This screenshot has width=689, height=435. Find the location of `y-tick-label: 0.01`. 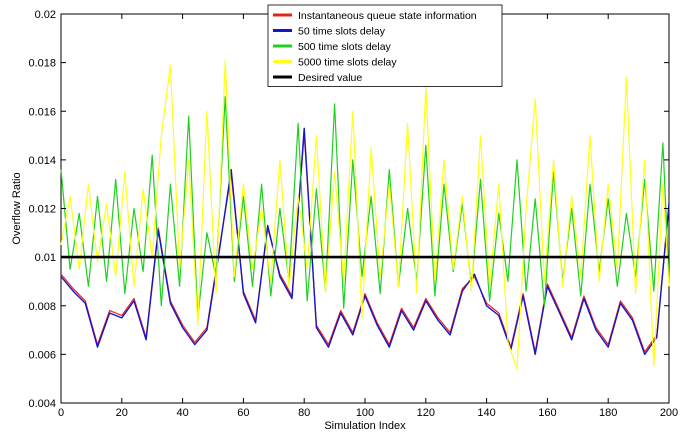

y-tick-label: 0.01 is located at coordinates (45, 258).